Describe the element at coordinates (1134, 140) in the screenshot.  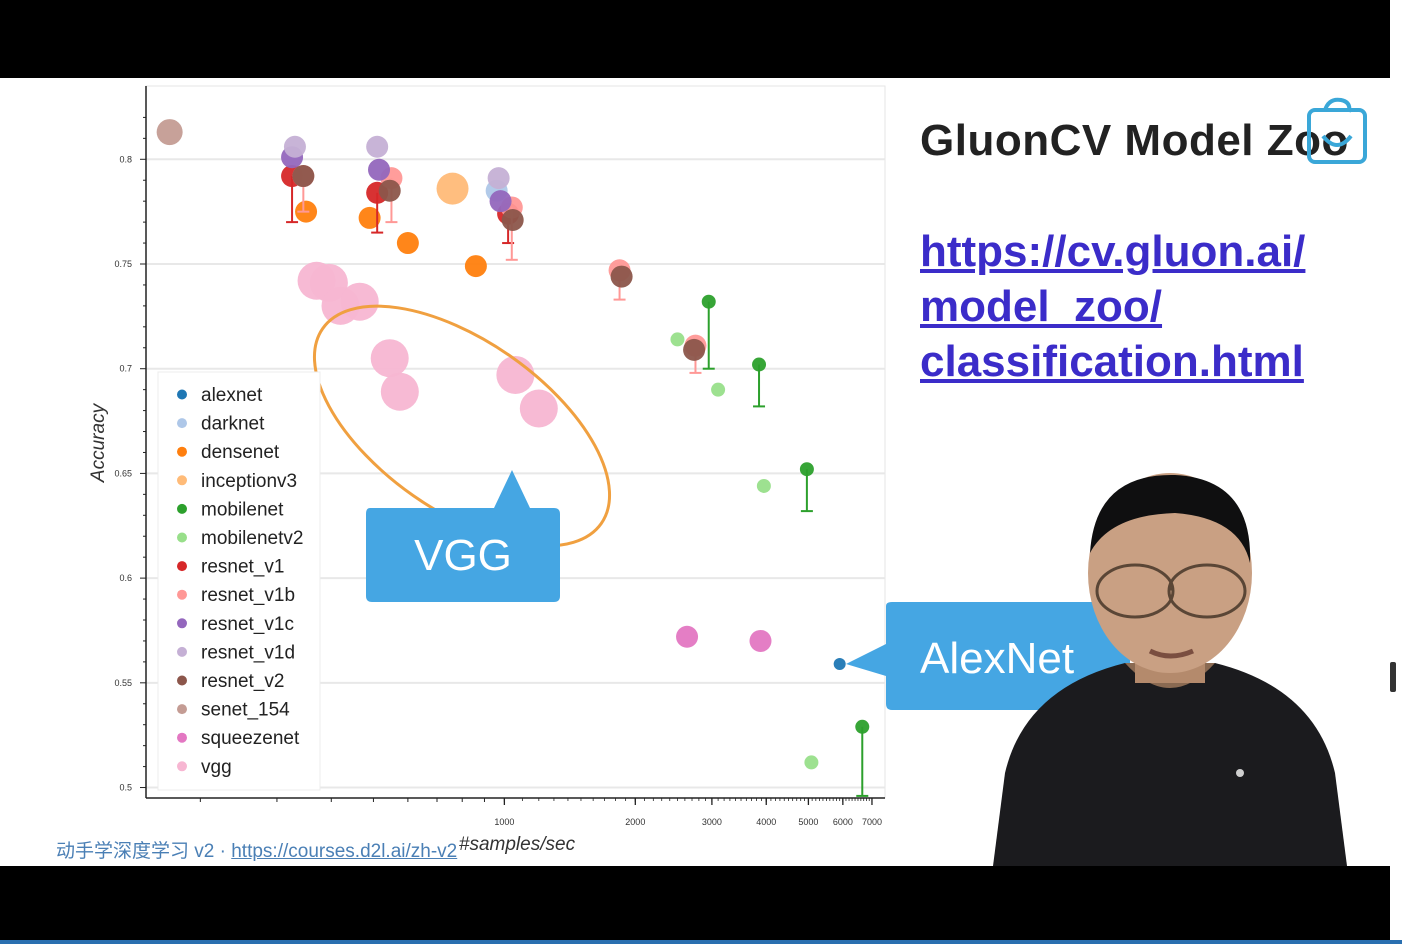
I see `slide-title: GluonCV Model Zoo` at that location.